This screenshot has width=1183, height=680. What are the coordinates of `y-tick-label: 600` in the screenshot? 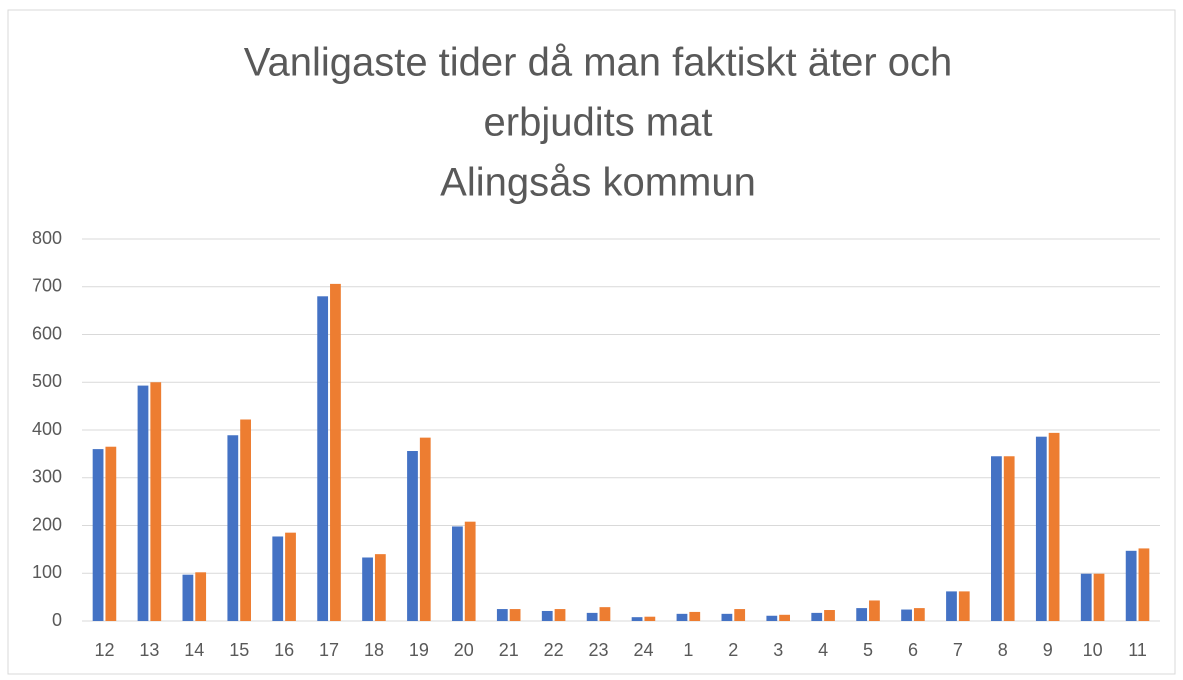 It's located at (47, 333).